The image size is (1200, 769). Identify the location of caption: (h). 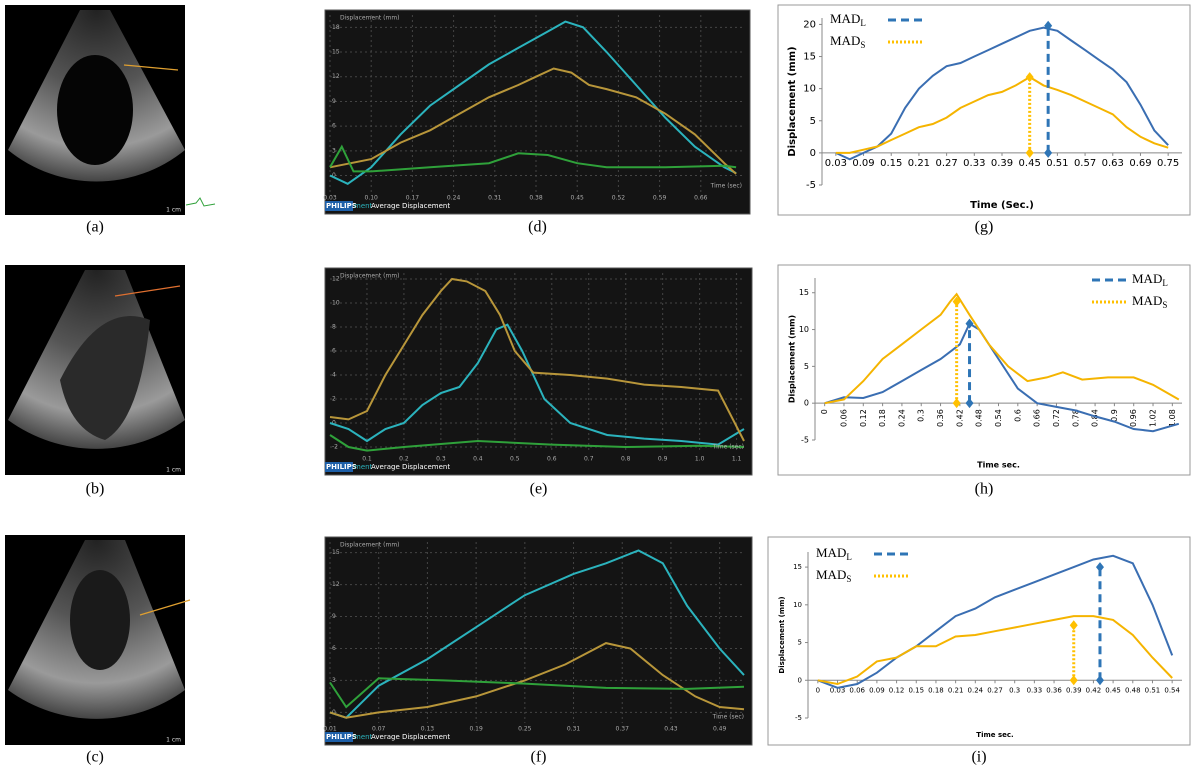
(984, 489).